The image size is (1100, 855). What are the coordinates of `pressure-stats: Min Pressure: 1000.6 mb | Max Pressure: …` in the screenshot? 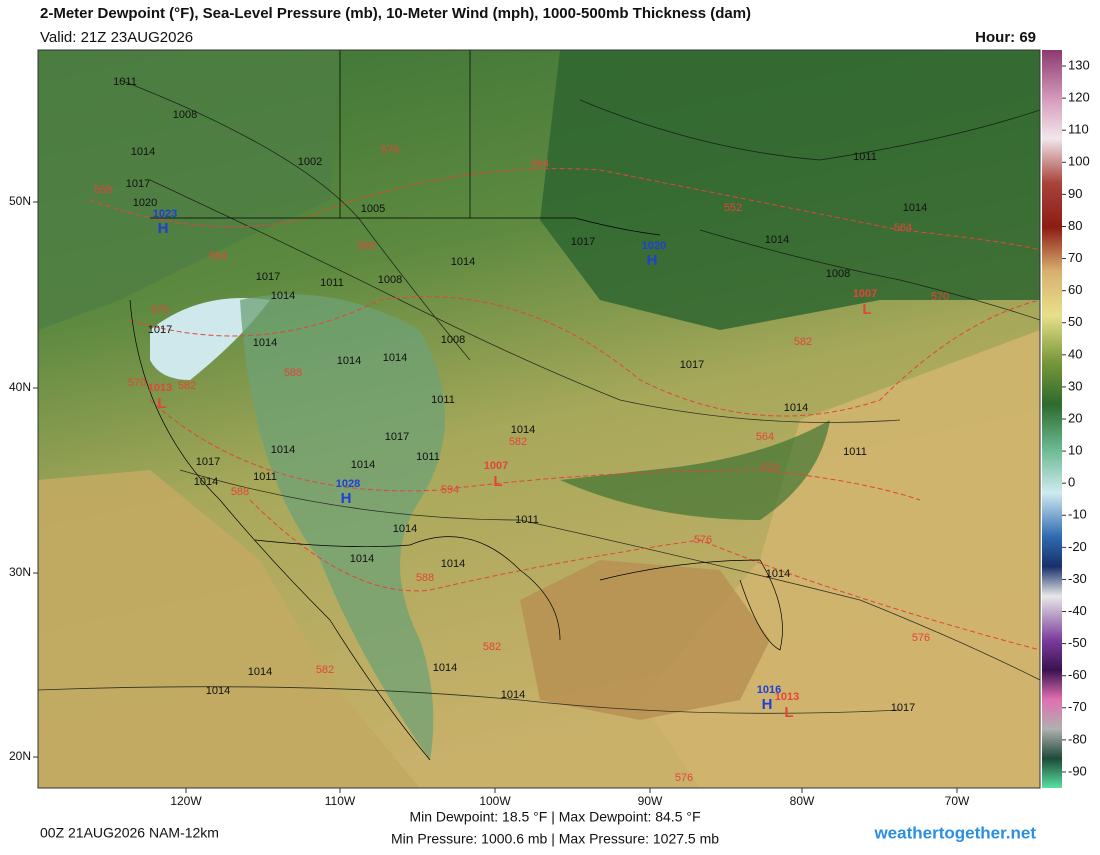 It's located at (555, 839).